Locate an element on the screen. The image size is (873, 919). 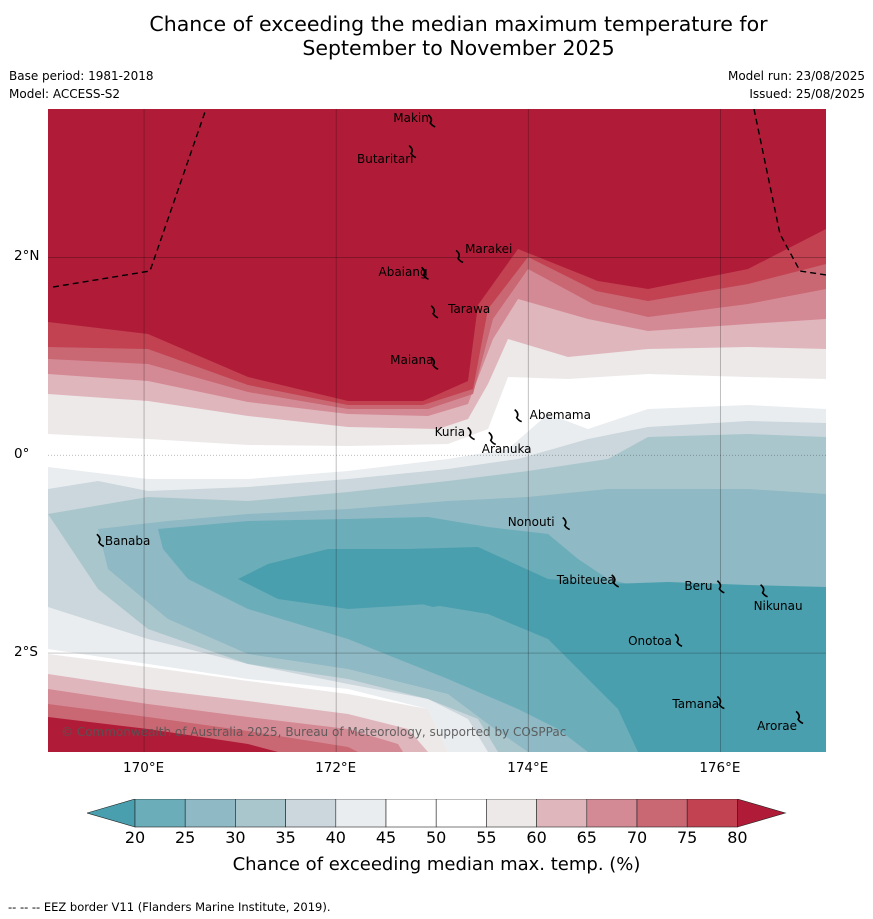
meta-left: Base period: 1981-2018 Model: ACCESS-S2 is located at coordinates (81, 87).